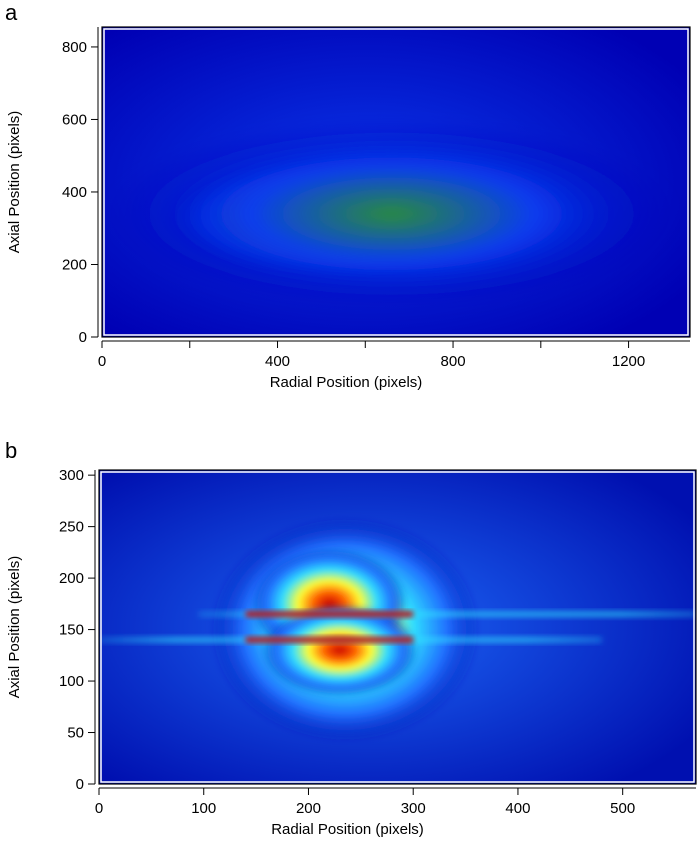 This screenshot has width=700, height=852. What do you see at coordinates (11, 450) in the screenshot?
I see `panel-b-label: b` at bounding box center [11, 450].